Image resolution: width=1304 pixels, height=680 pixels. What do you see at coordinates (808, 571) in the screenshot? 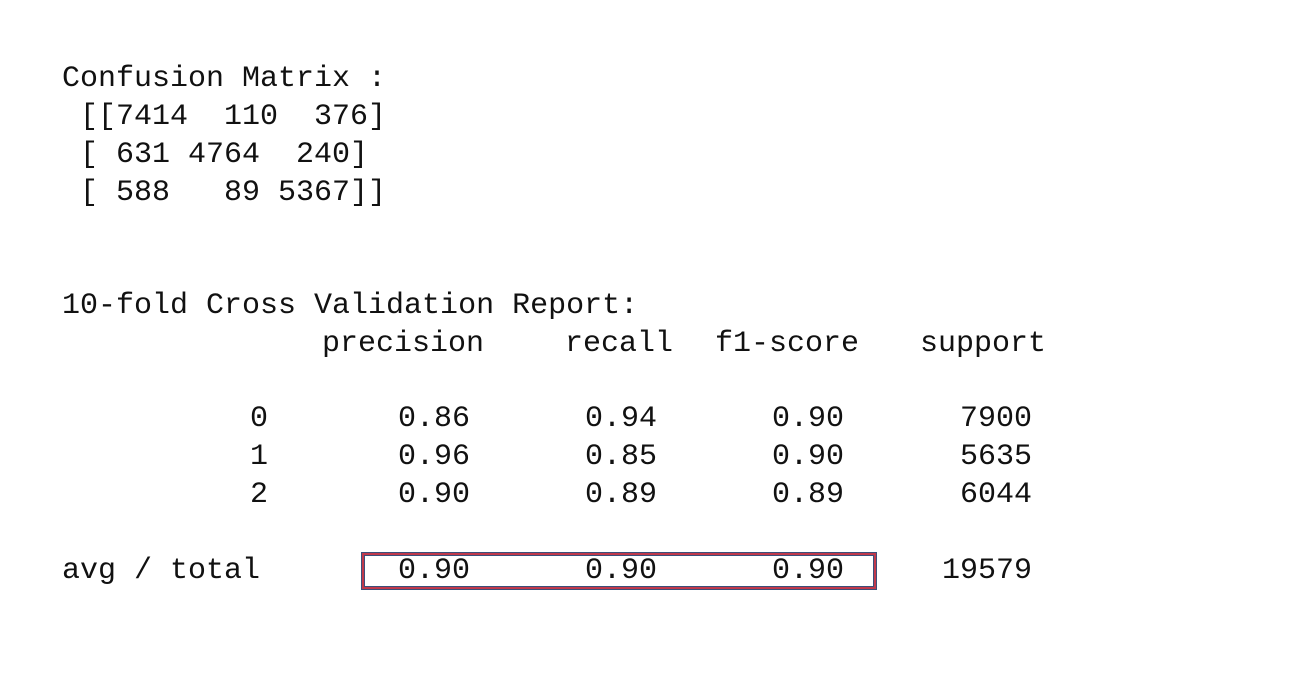
I see `avg-f1-value: 0.90` at bounding box center [808, 571].